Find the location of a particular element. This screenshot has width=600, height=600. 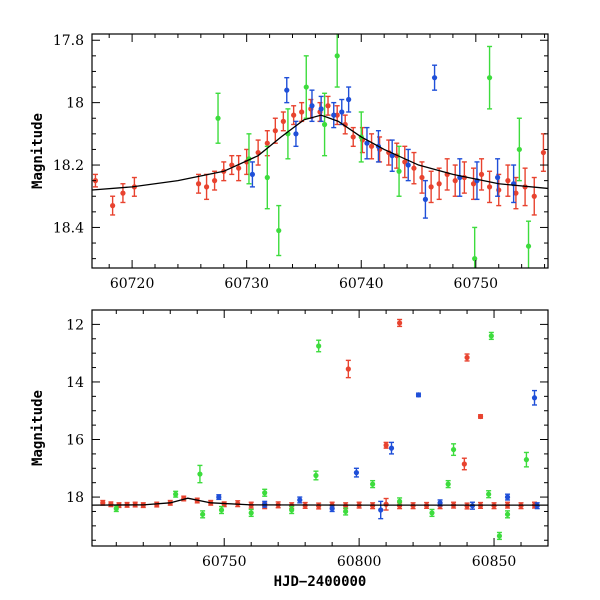

x-tick-label: 60850 is located at coordinates (494, 562).